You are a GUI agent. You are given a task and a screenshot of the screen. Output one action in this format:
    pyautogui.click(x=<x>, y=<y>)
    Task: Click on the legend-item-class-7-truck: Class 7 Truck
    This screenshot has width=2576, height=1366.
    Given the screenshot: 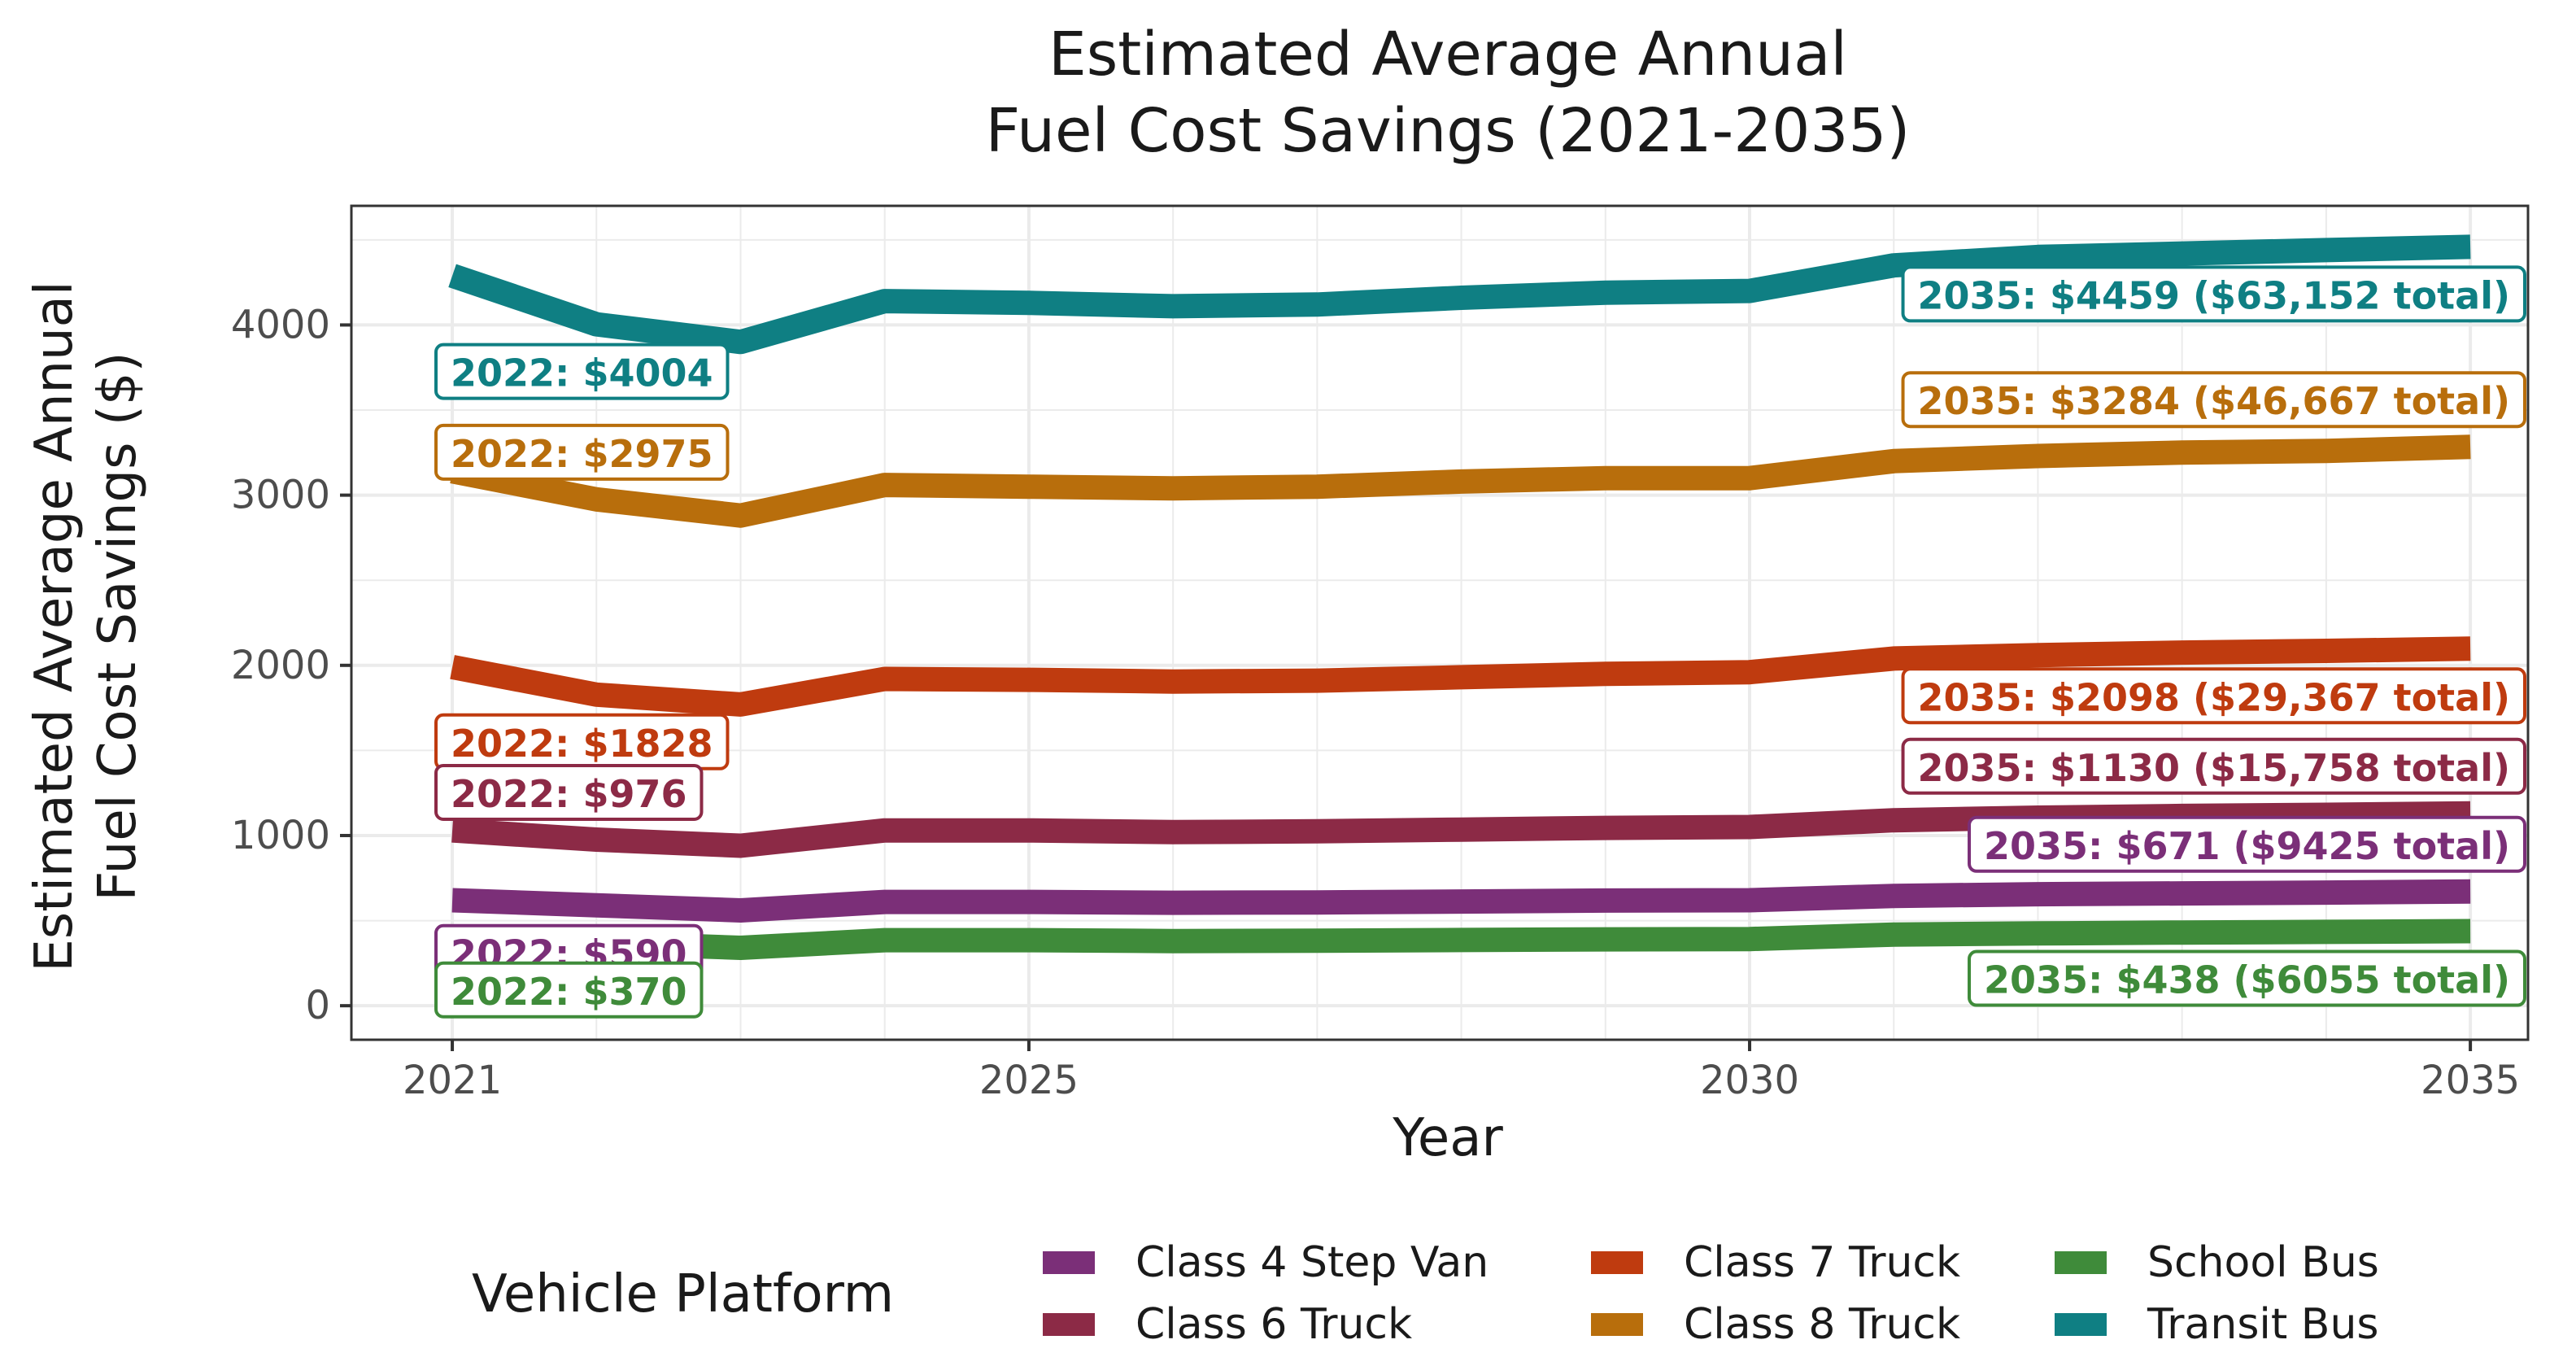 What is the action you would take?
    pyautogui.click(x=1775, y=1262)
    